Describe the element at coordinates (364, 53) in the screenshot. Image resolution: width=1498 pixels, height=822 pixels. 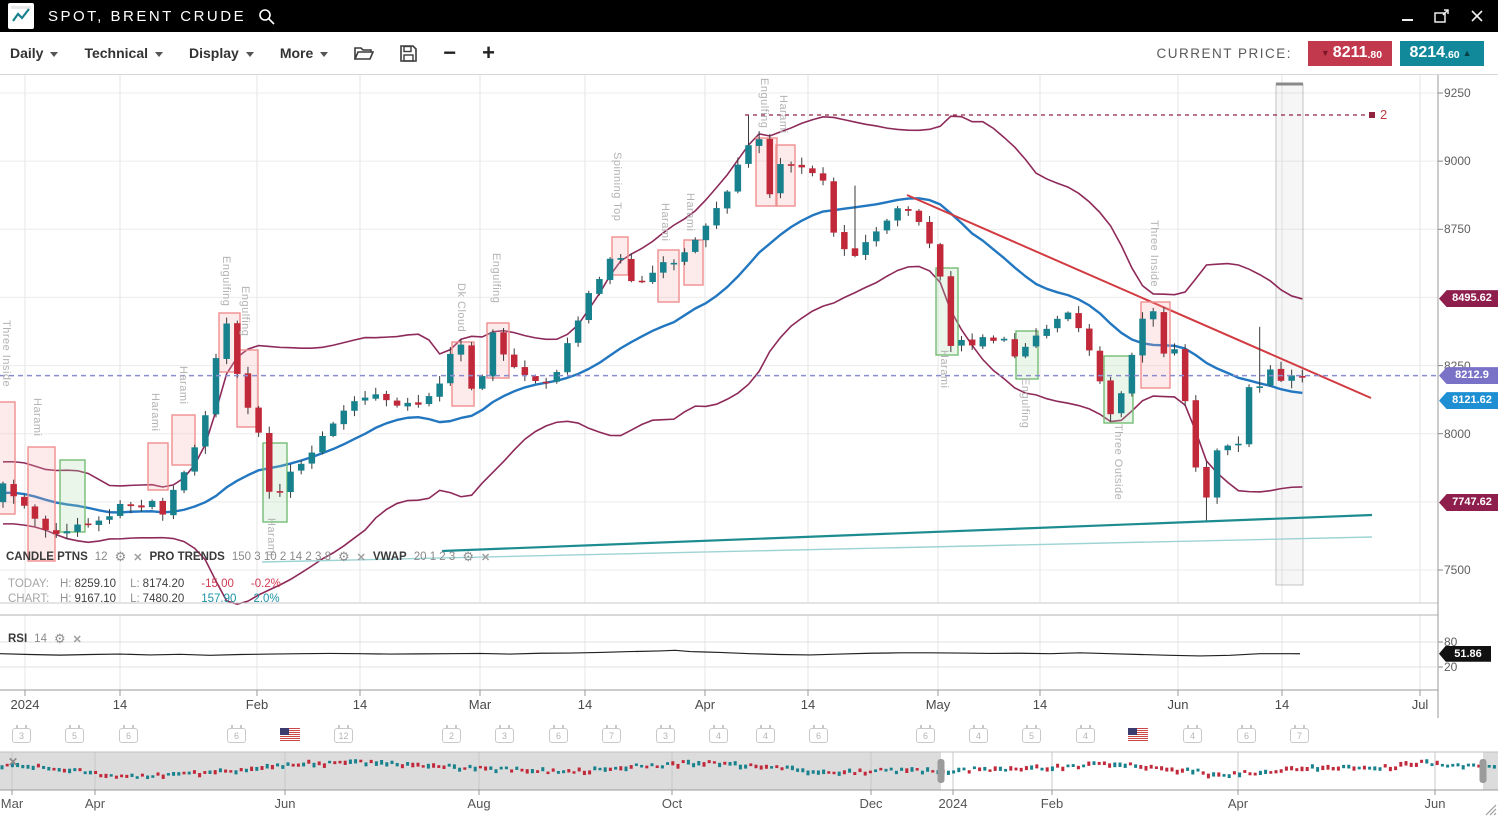
I see `open-folder-icon` at that location.